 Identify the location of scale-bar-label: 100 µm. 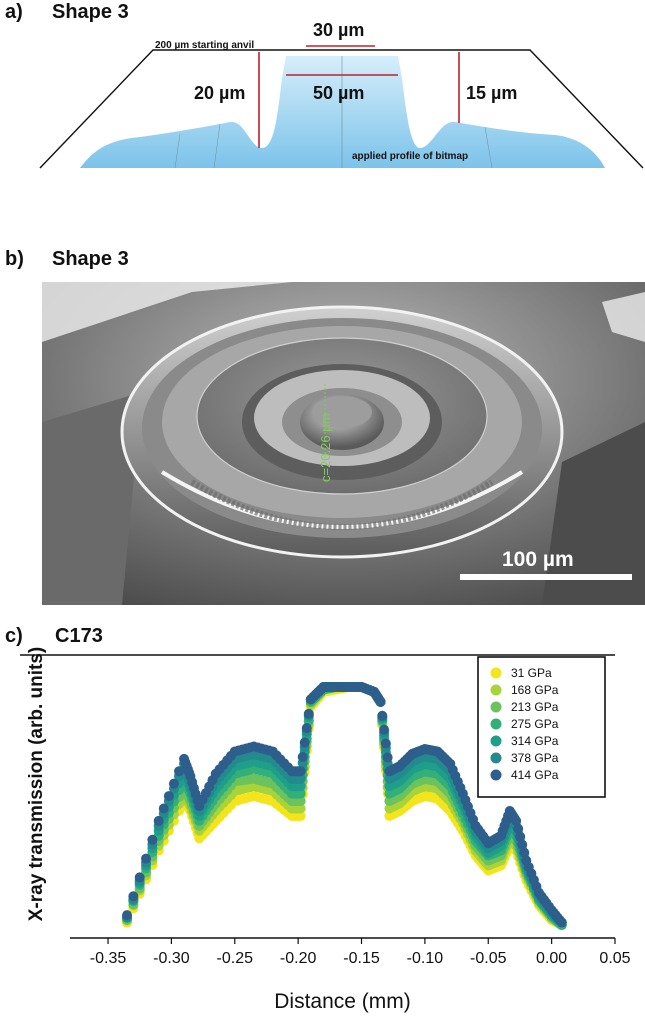
(538, 559).